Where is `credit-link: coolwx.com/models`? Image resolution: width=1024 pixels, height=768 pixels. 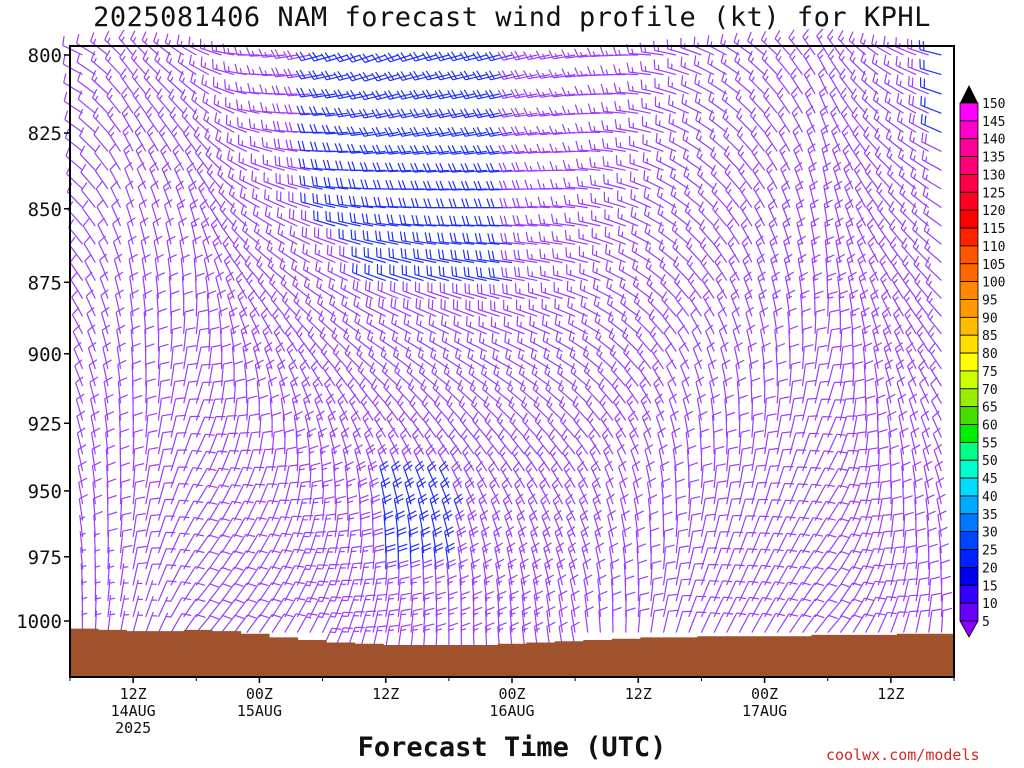
credit-link: coolwx.com/models is located at coordinates (903, 755).